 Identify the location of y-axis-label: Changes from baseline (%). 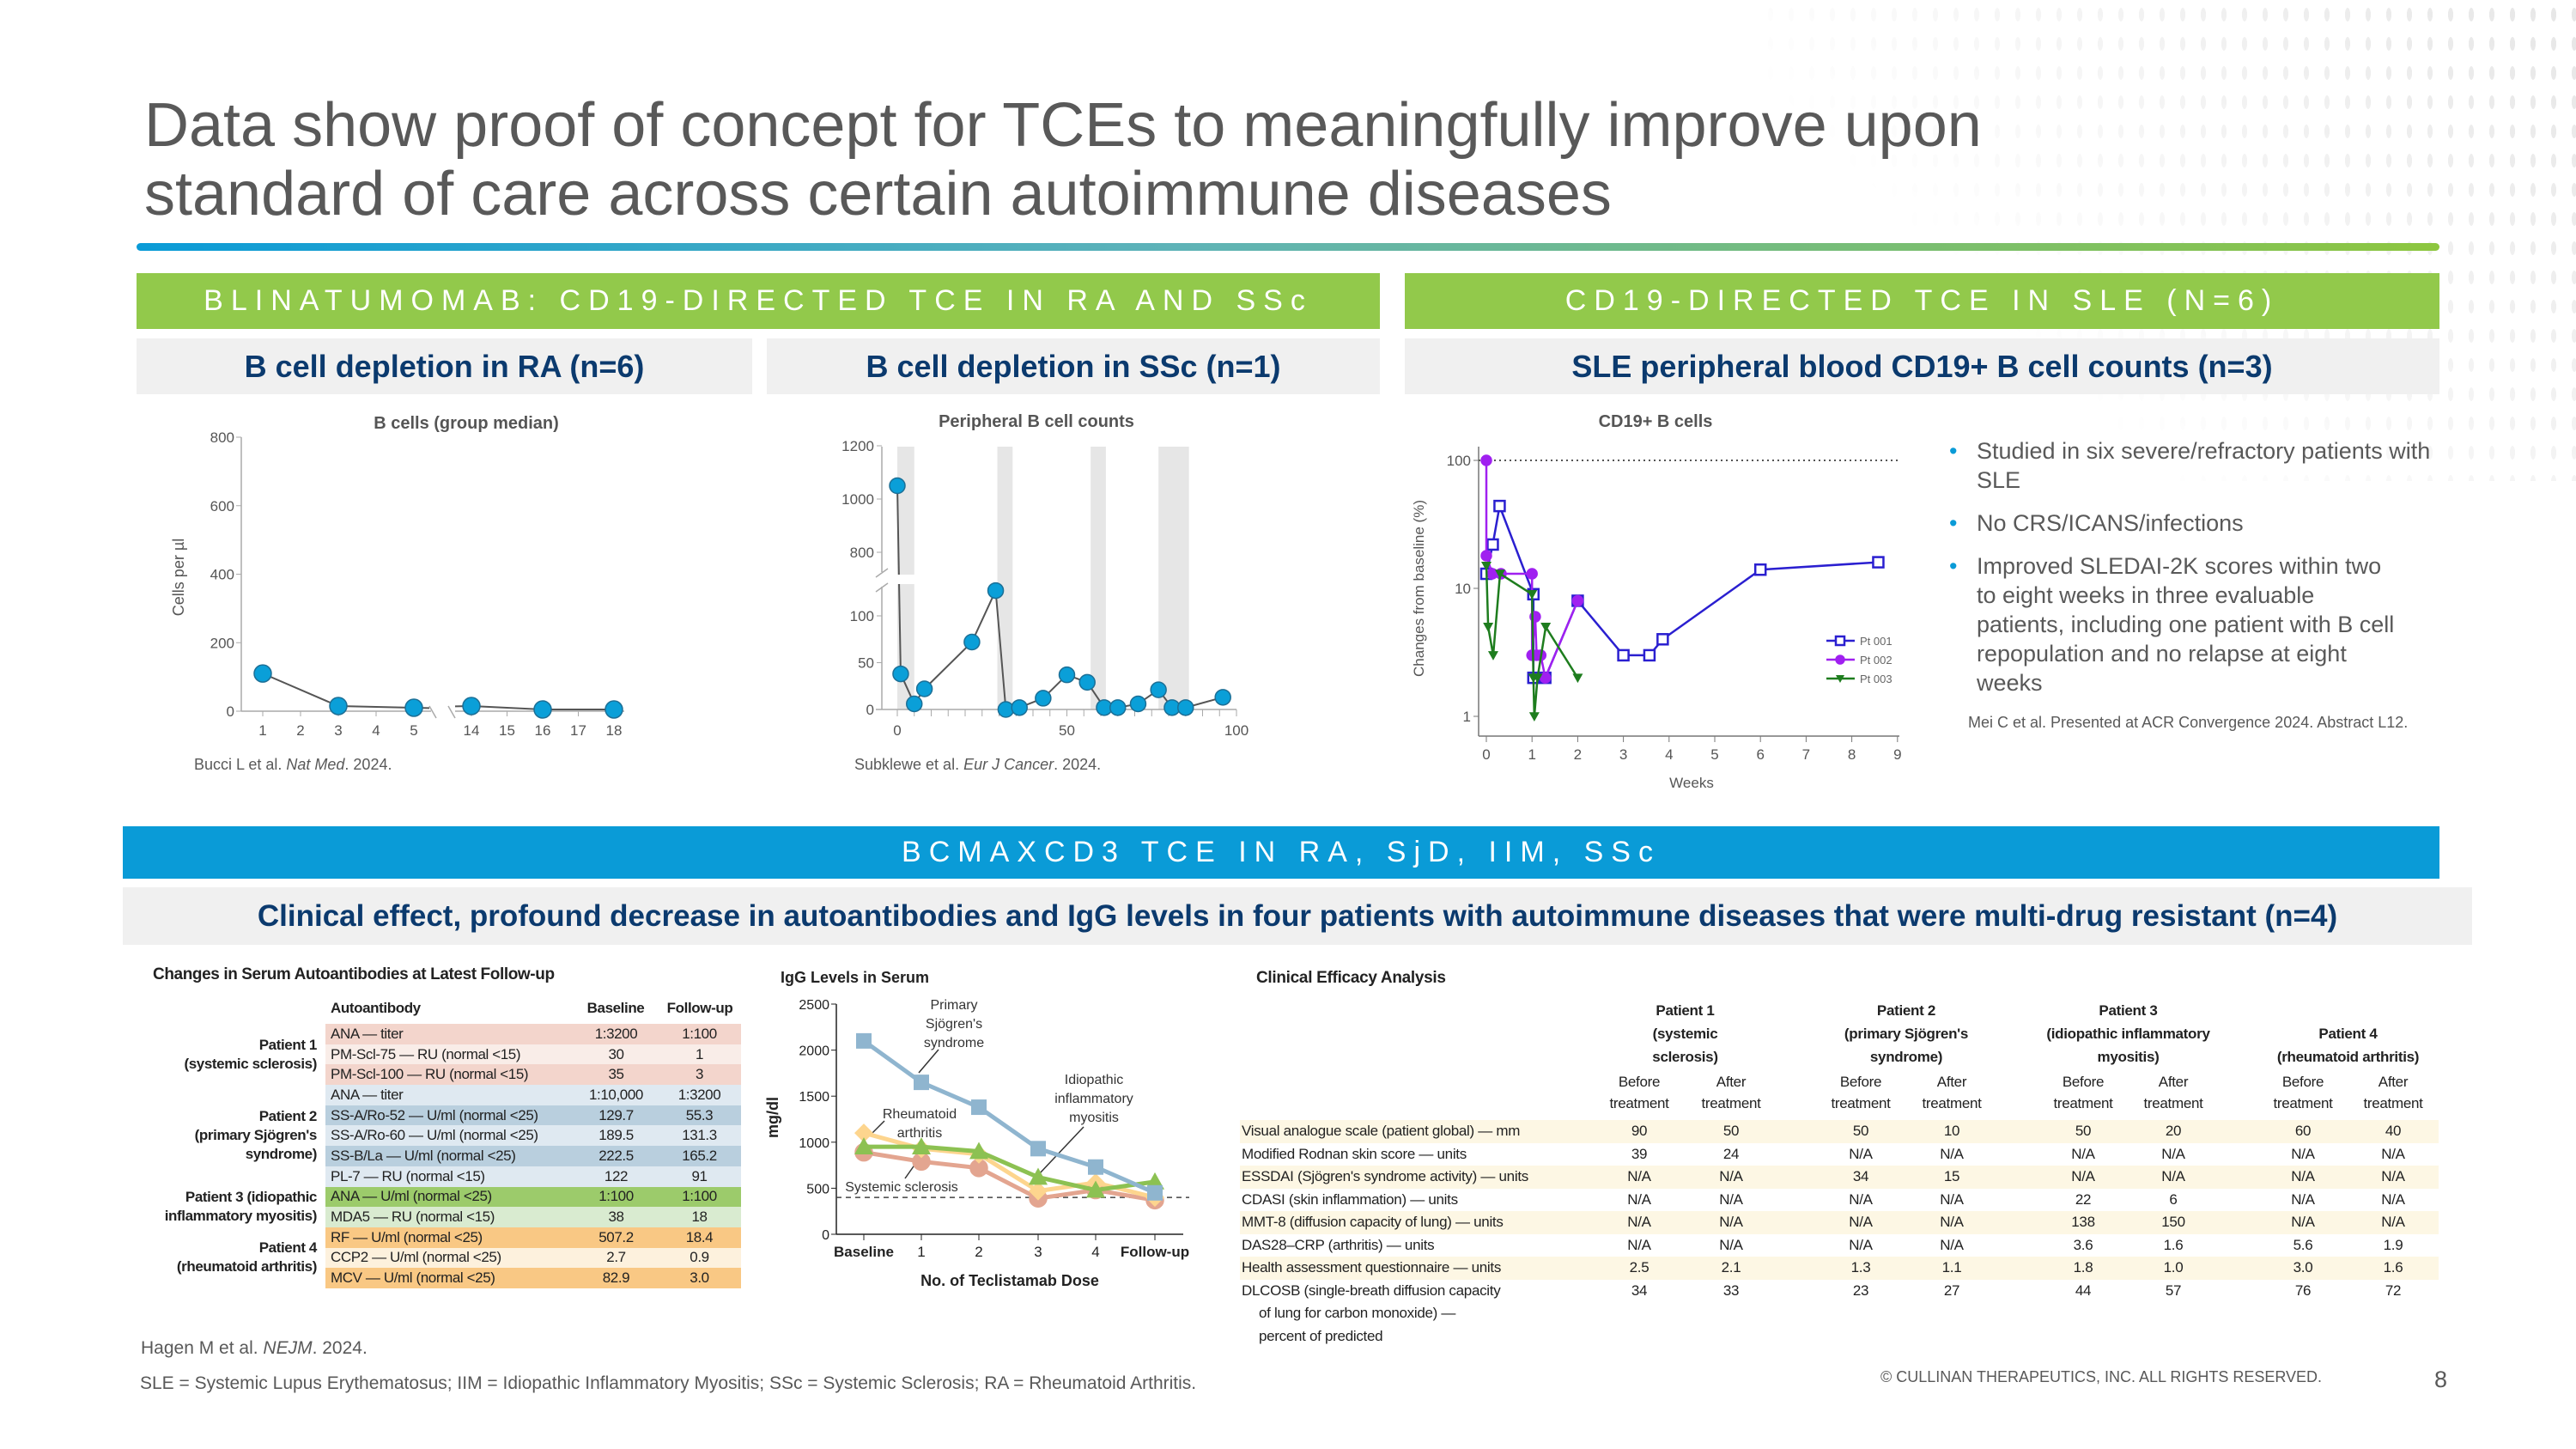
(1419, 588).